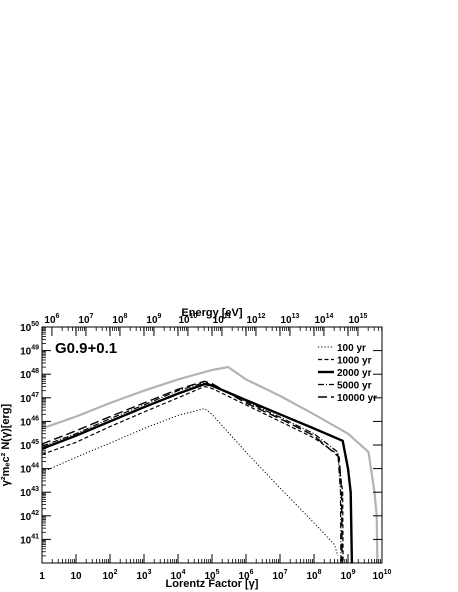 This screenshot has width=458, height=592. What do you see at coordinates (85, 319) in the screenshot?
I see `x2-tick-label: 10⁷` at bounding box center [85, 319].